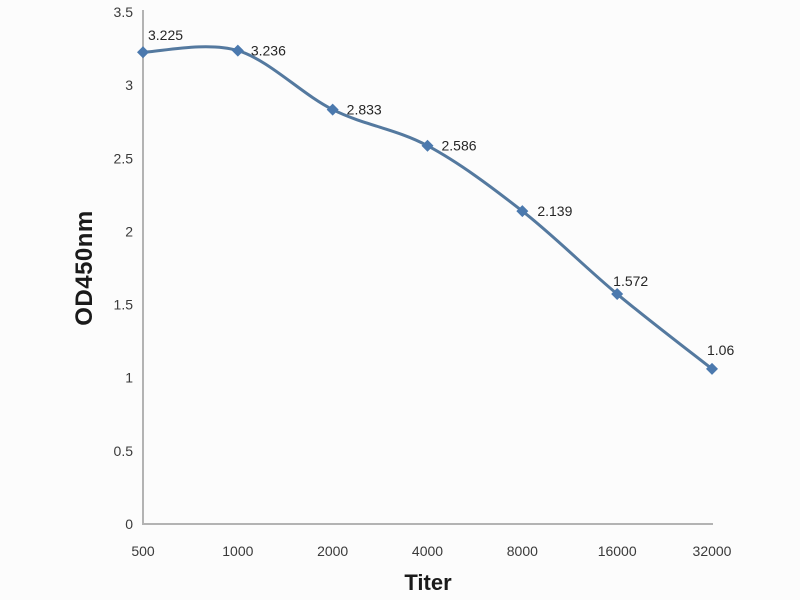 This screenshot has width=800, height=600. What do you see at coordinates (427, 551) in the screenshot?
I see `x-tick-label: 4000` at bounding box center [427, 551].